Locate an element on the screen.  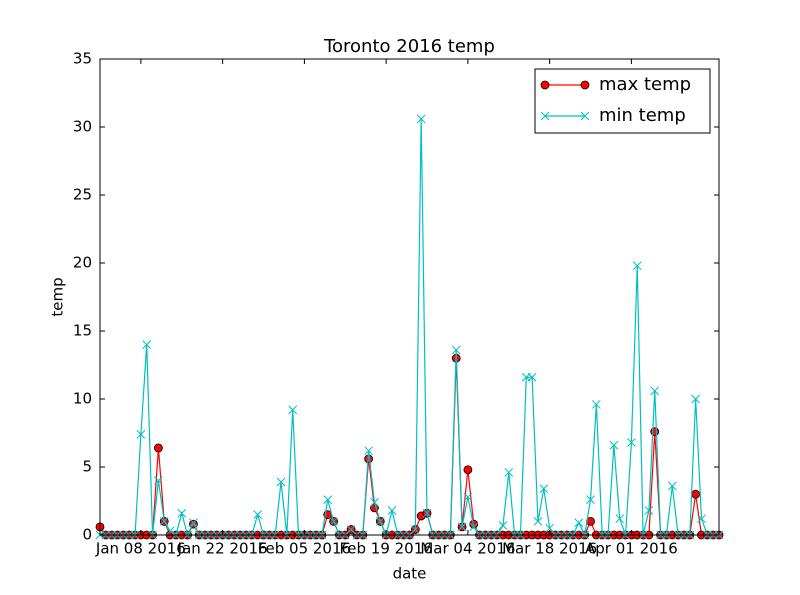
legend-label: min temp is located at coordinates (642, 115).